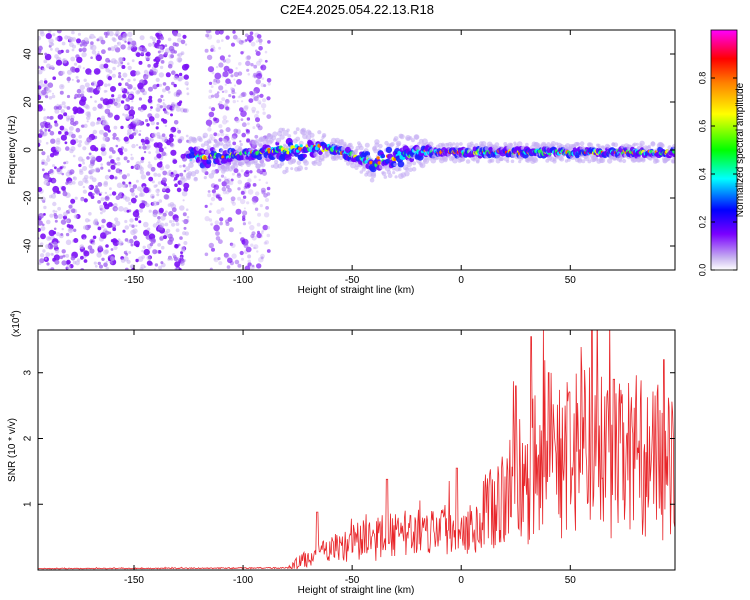 The image size is (750, 600). Describe the element at coordinates (28, 197) in the screenshot. I see `y-tick-label: -20` at that location.